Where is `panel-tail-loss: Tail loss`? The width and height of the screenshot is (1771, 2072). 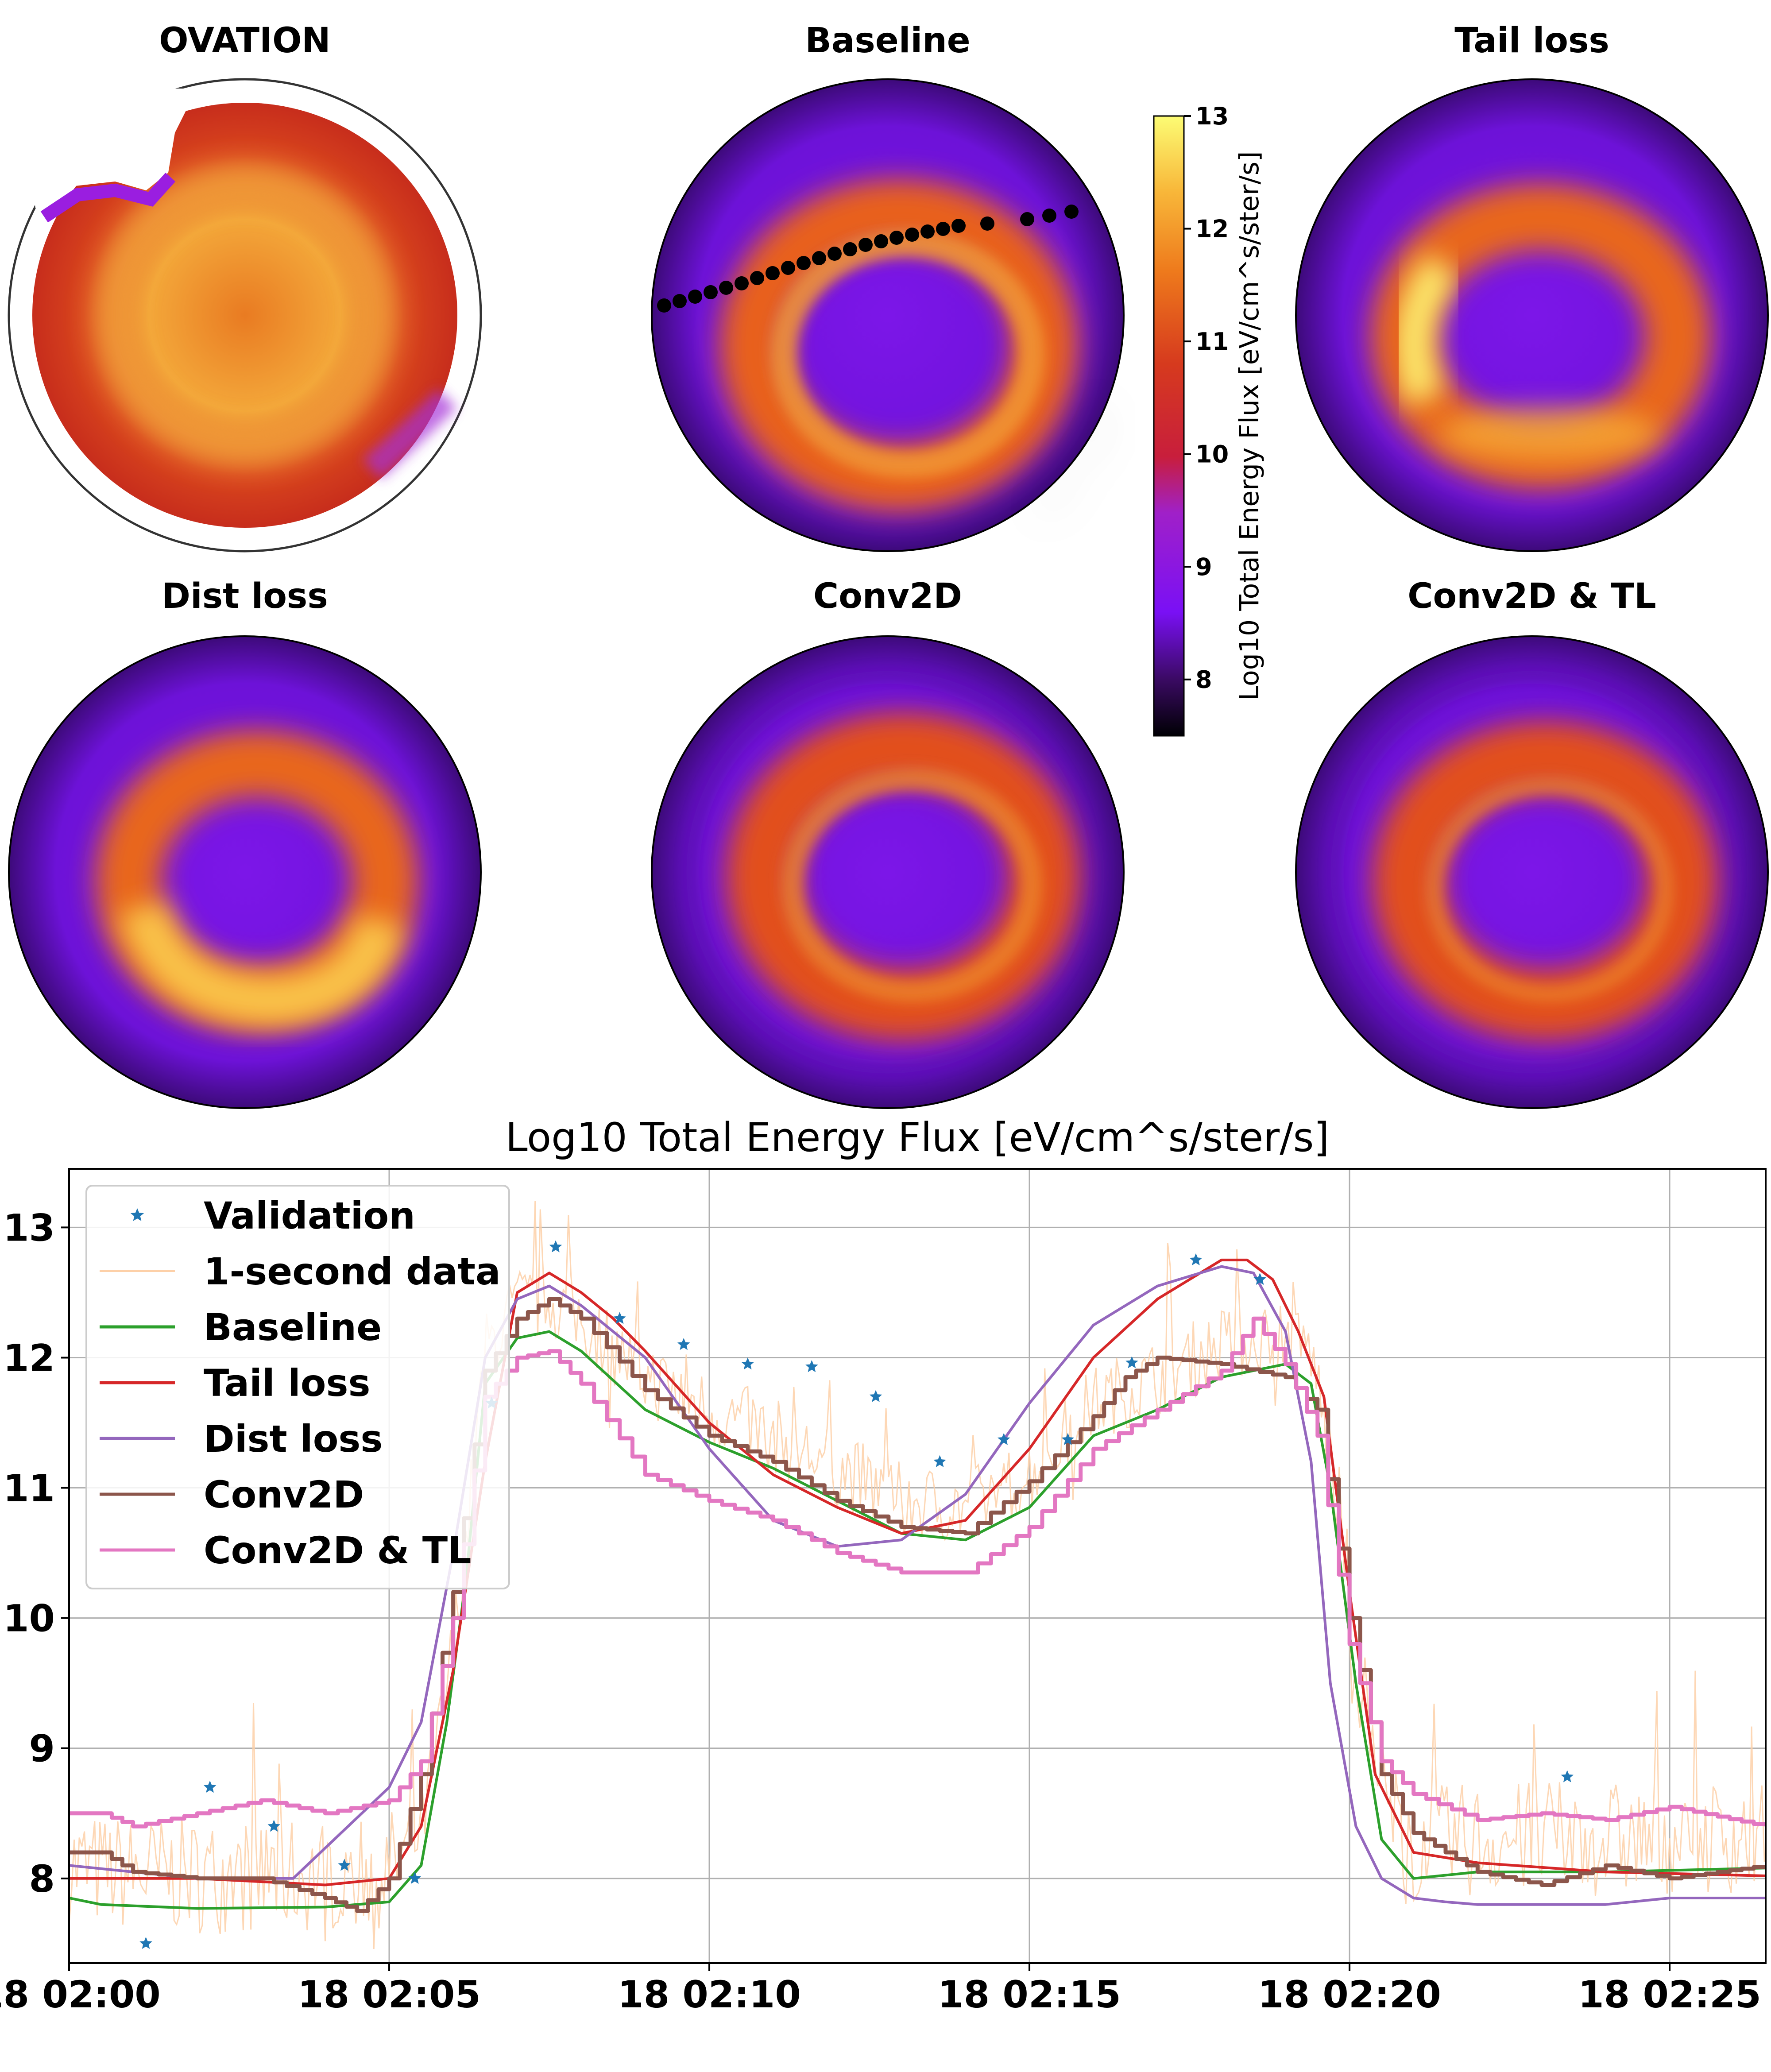
panel-tail-loss: Tail loss is located at coordinates (1532, 286).